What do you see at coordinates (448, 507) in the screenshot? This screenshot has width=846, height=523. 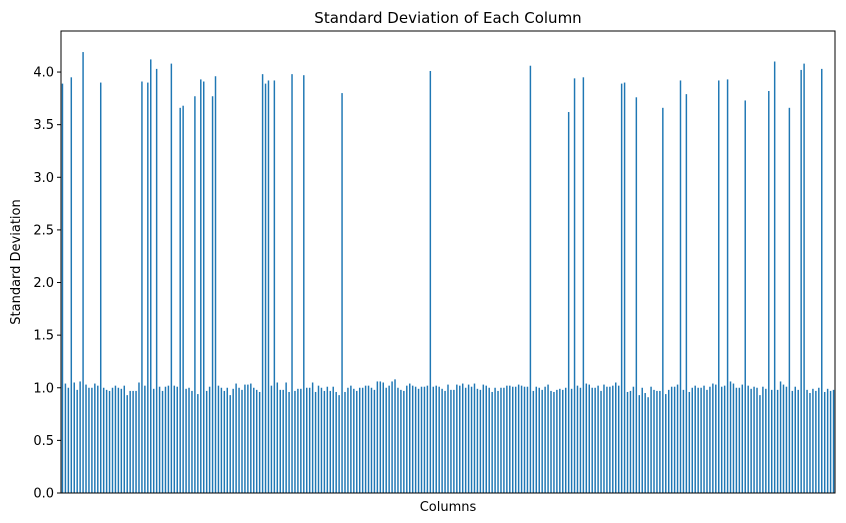 I see `x-axis-label: Columns` at bounding box center [448, 507].